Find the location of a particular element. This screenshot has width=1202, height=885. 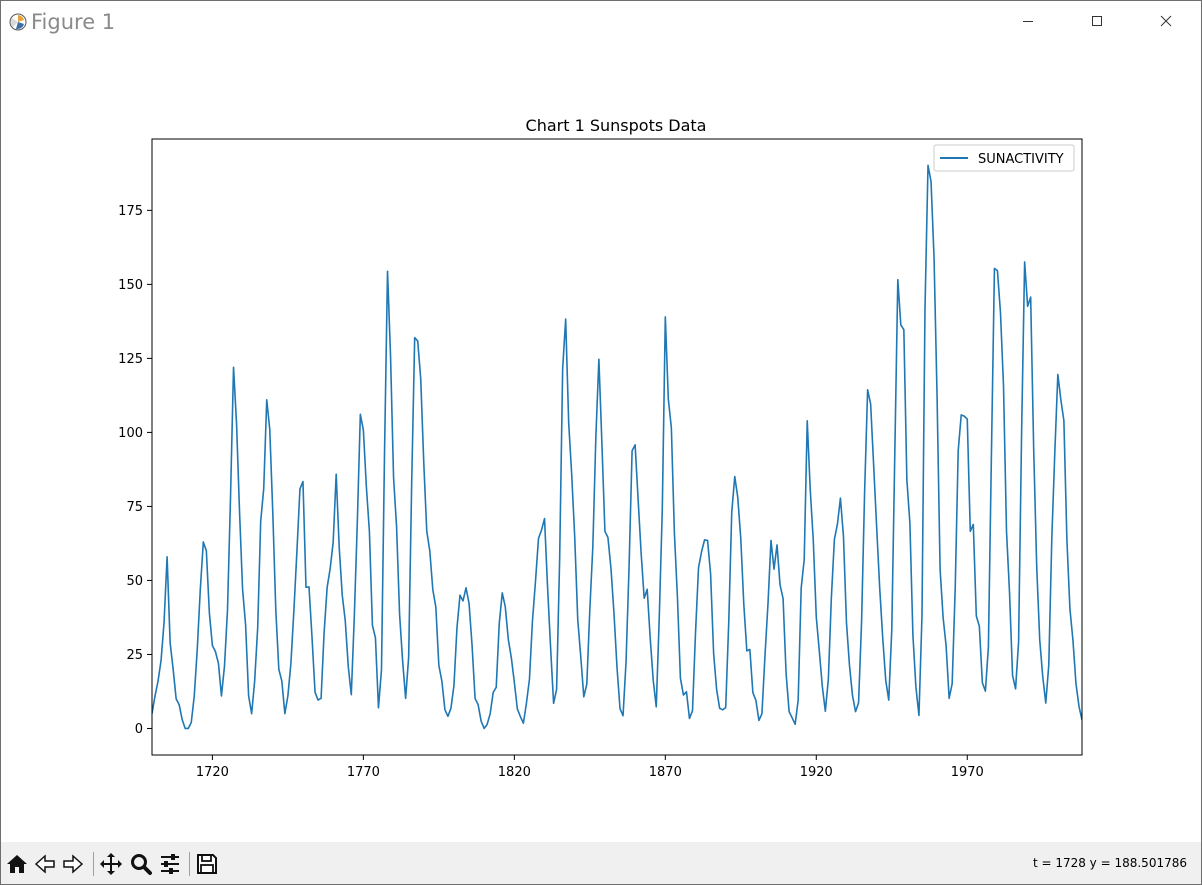

pan-button is located at coordinates (111, 864).